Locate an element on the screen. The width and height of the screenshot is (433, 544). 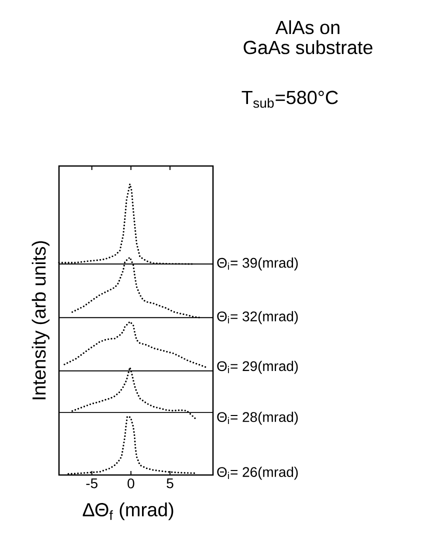
x-tick-label: 0 is located at coordinates (131, 483).